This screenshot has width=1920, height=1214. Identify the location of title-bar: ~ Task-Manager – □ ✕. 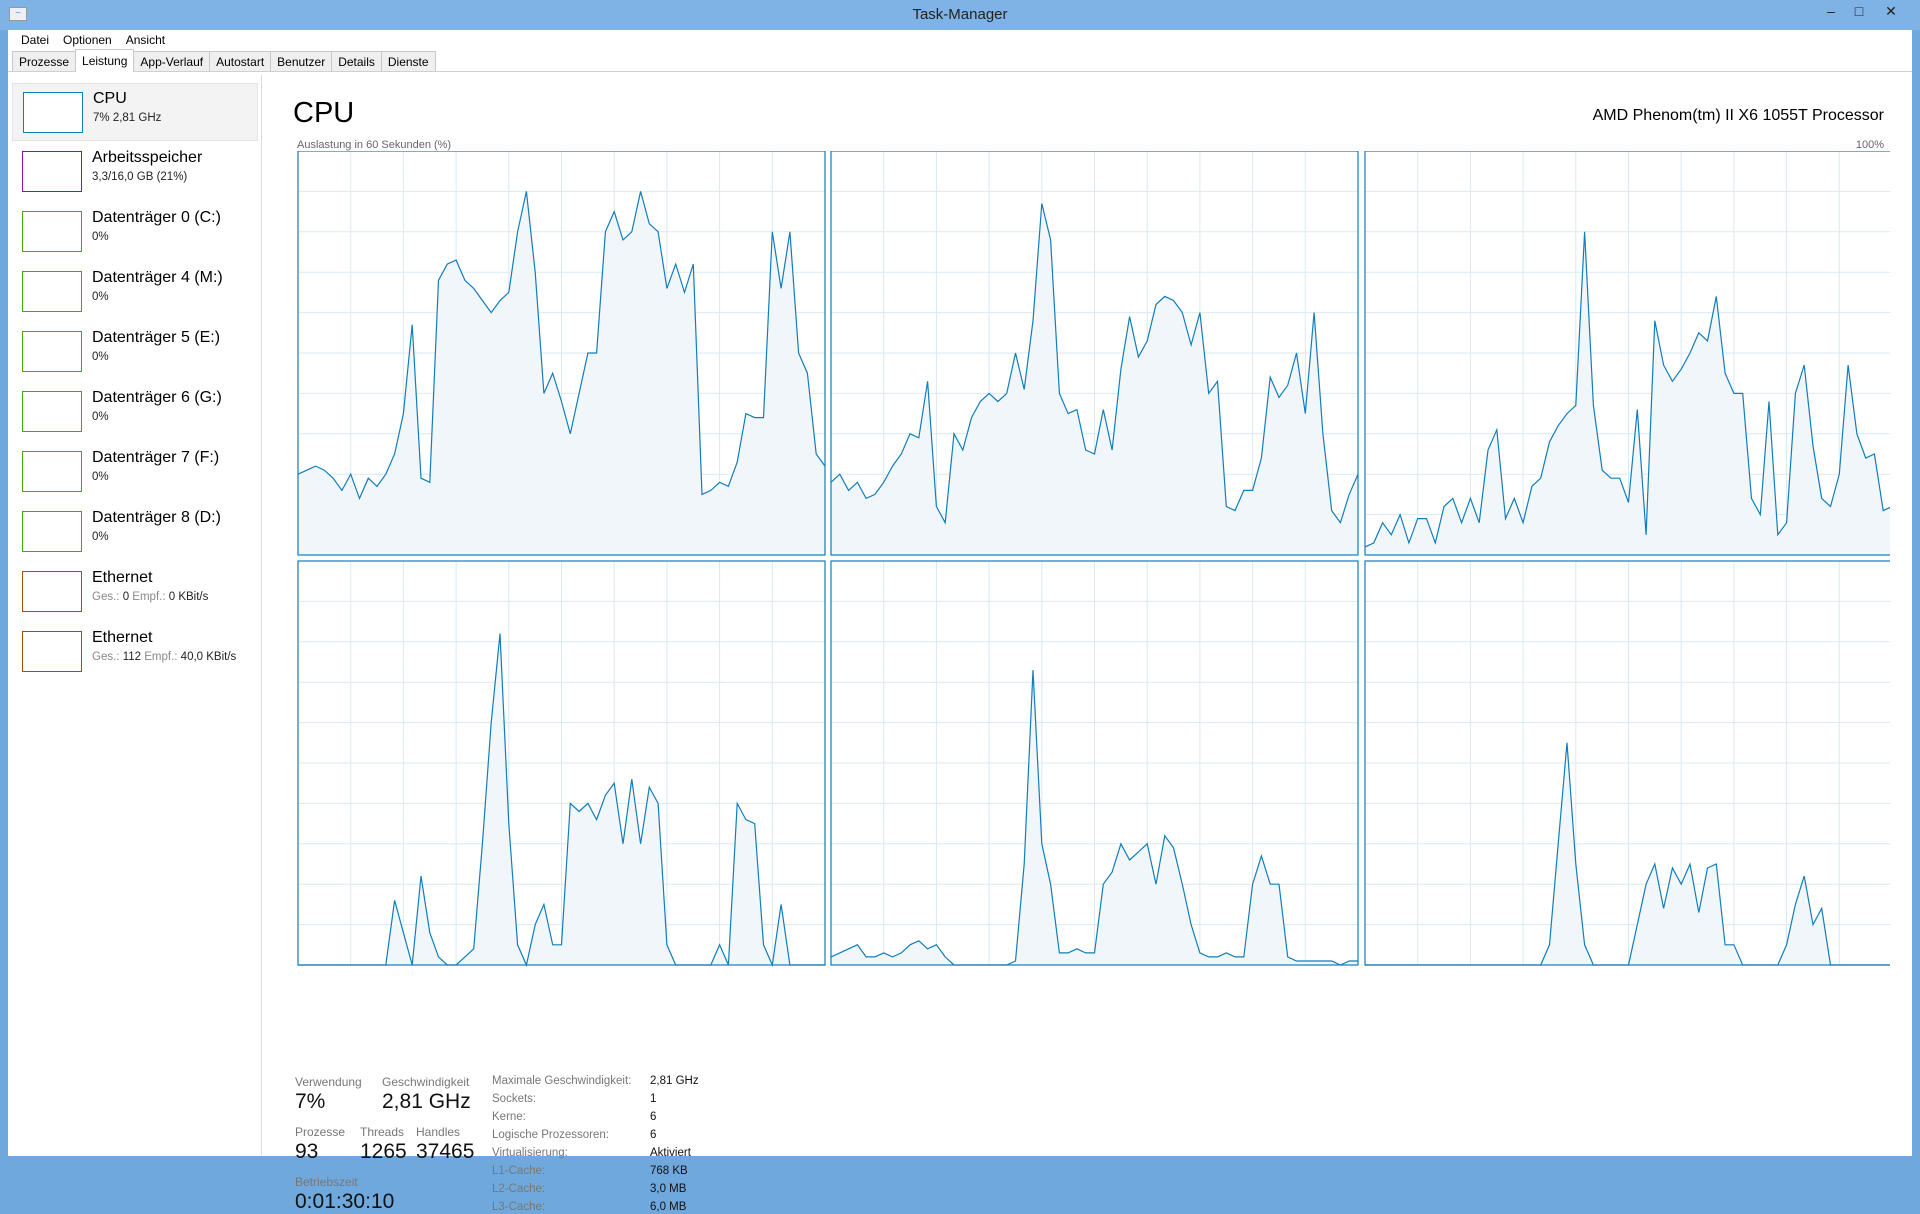
(960, 15).